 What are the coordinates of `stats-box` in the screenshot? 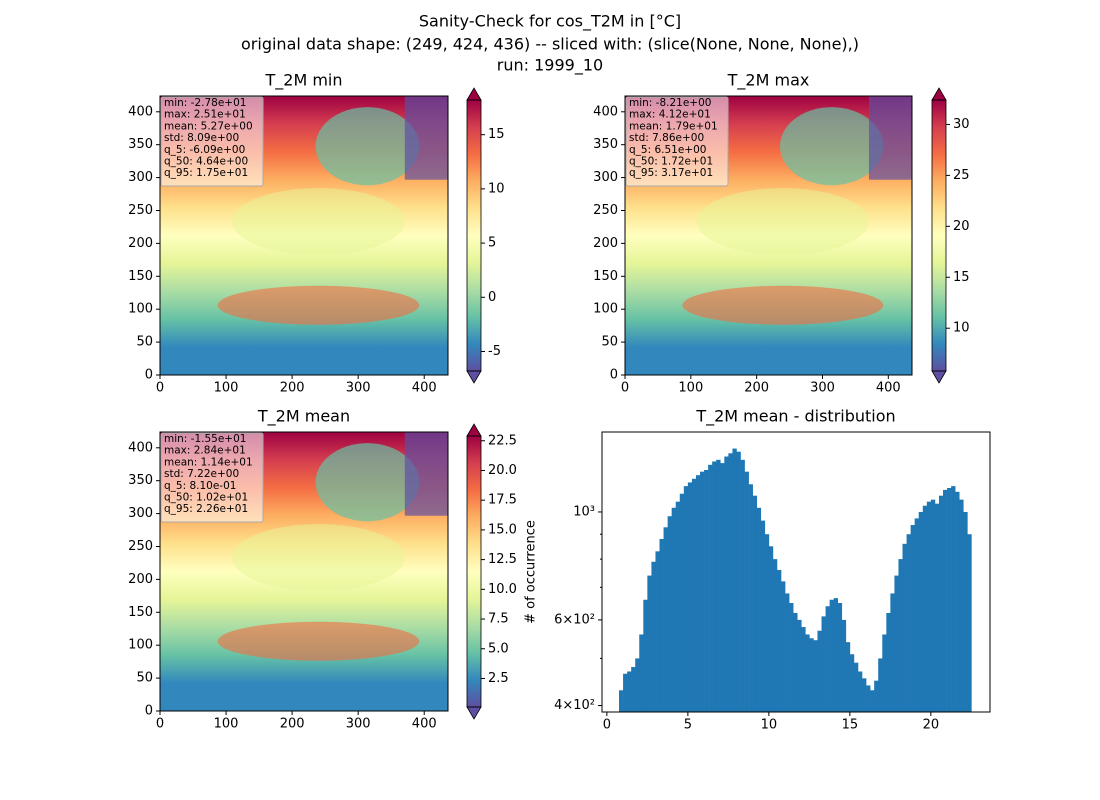 It's located at (212, 141).